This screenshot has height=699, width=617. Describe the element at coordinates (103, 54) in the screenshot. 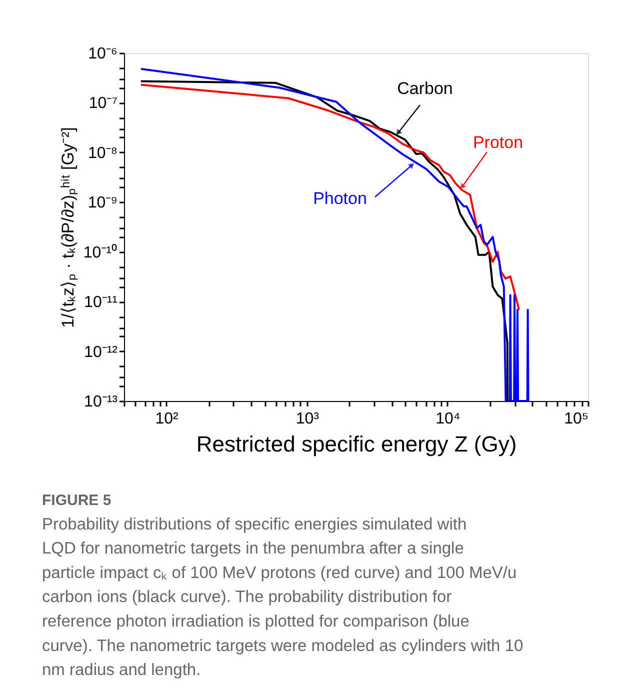

I see `y-tick-label: 10⁻⁶` at that location.